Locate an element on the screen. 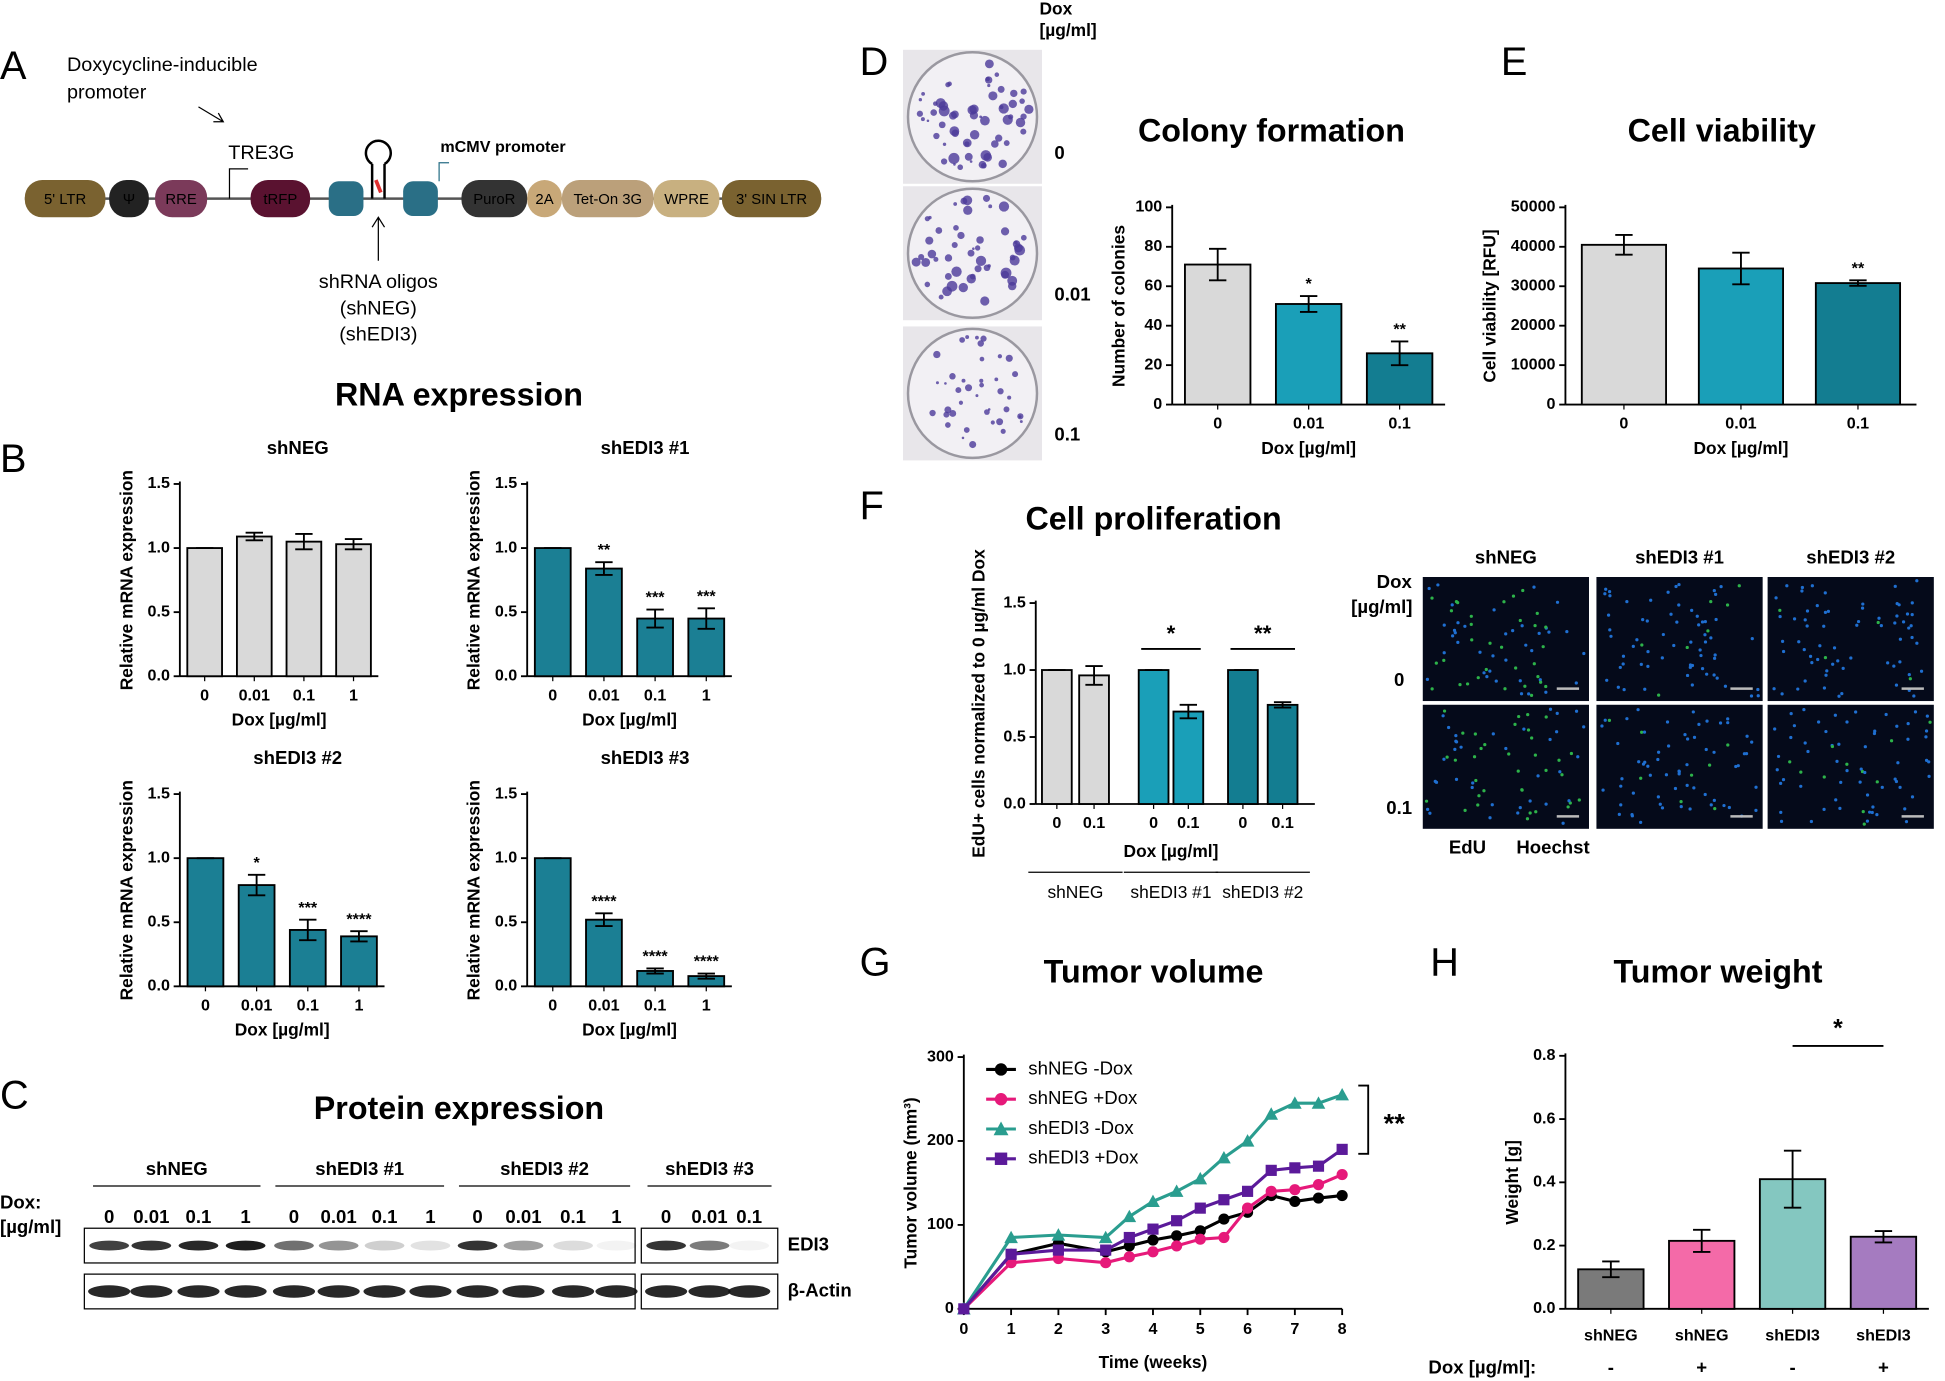 The height and width of the screenshot is (1381, 1945). group-label: shNEG is located at coordinates (1075, 892).